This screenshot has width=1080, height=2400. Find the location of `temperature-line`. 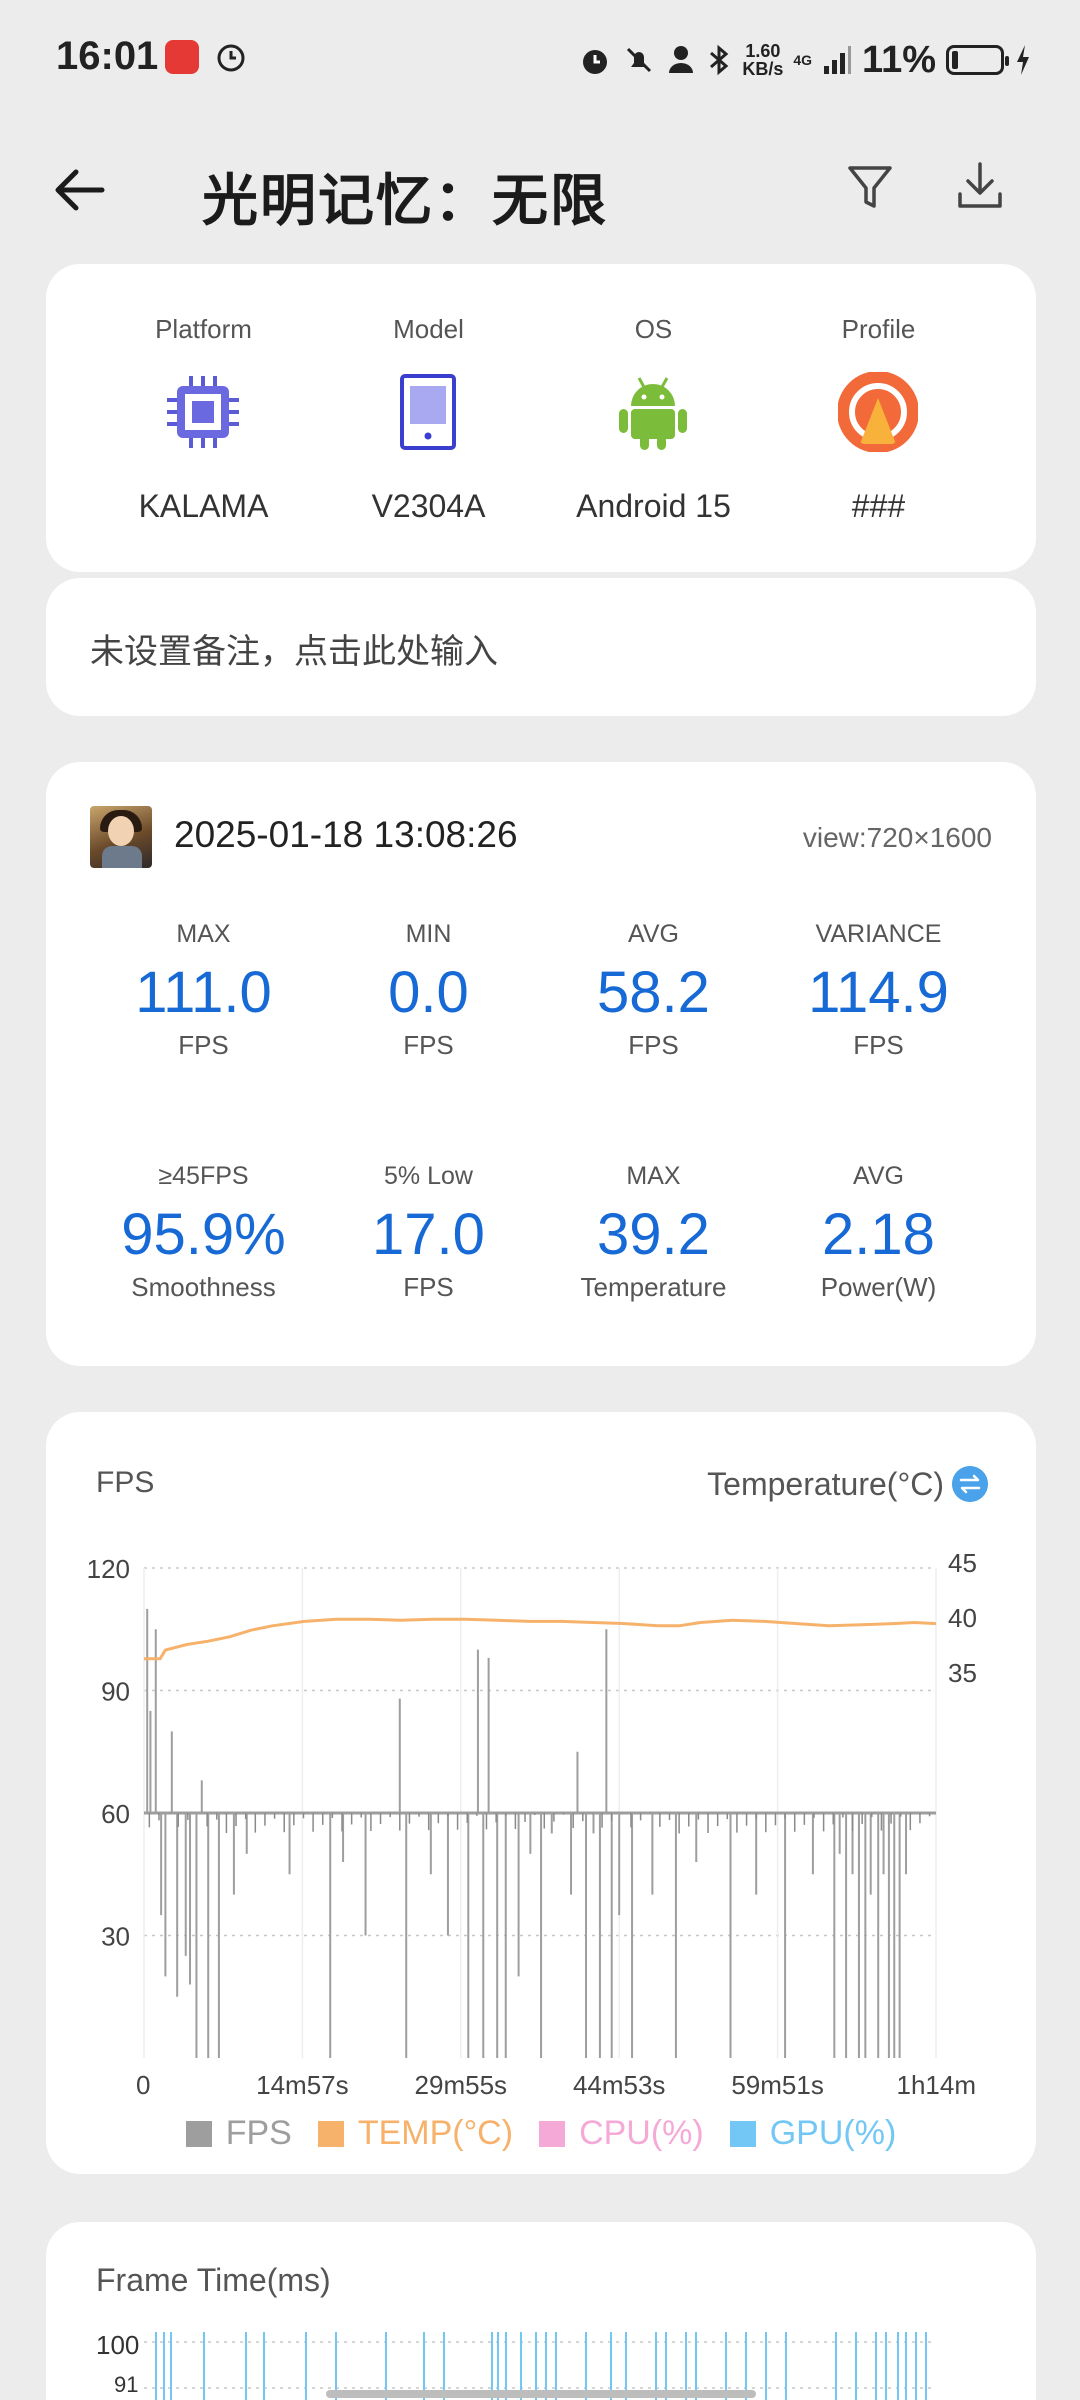

temperature-line is located at coordinates (540, 1639).